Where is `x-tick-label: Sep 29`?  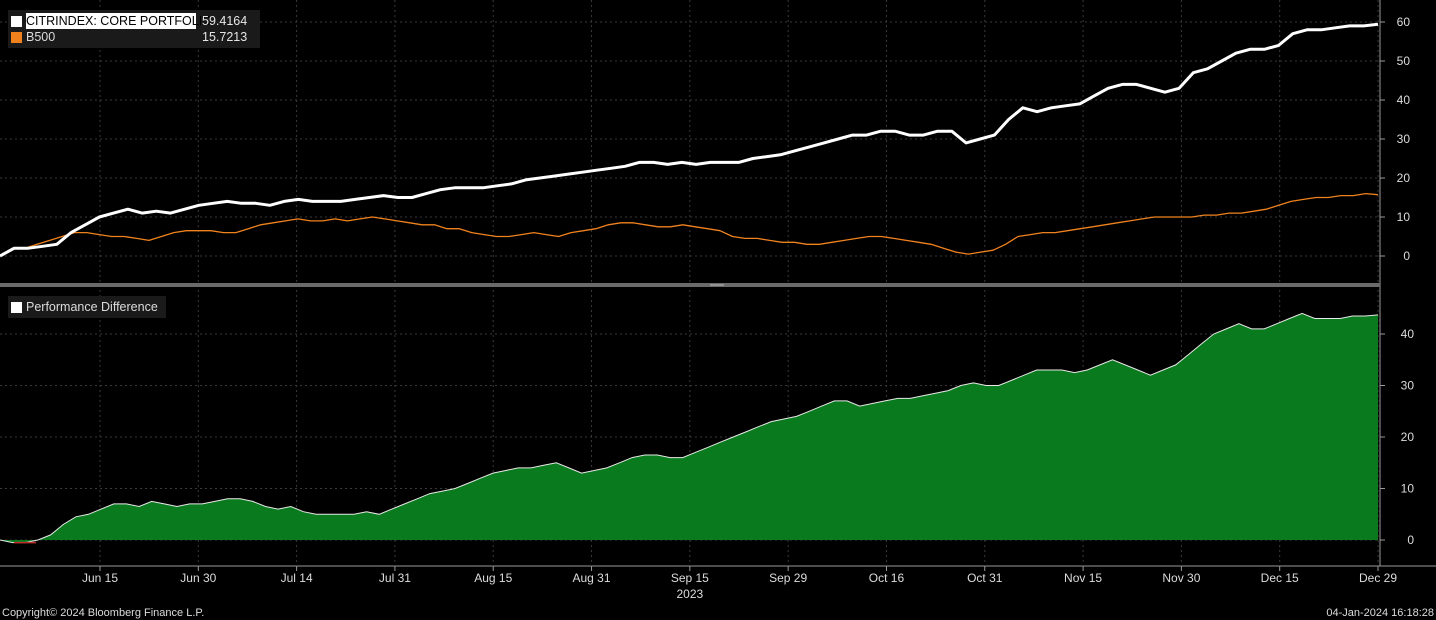 x-tick-label: Sep 29 is located at coordinates (788, 578).